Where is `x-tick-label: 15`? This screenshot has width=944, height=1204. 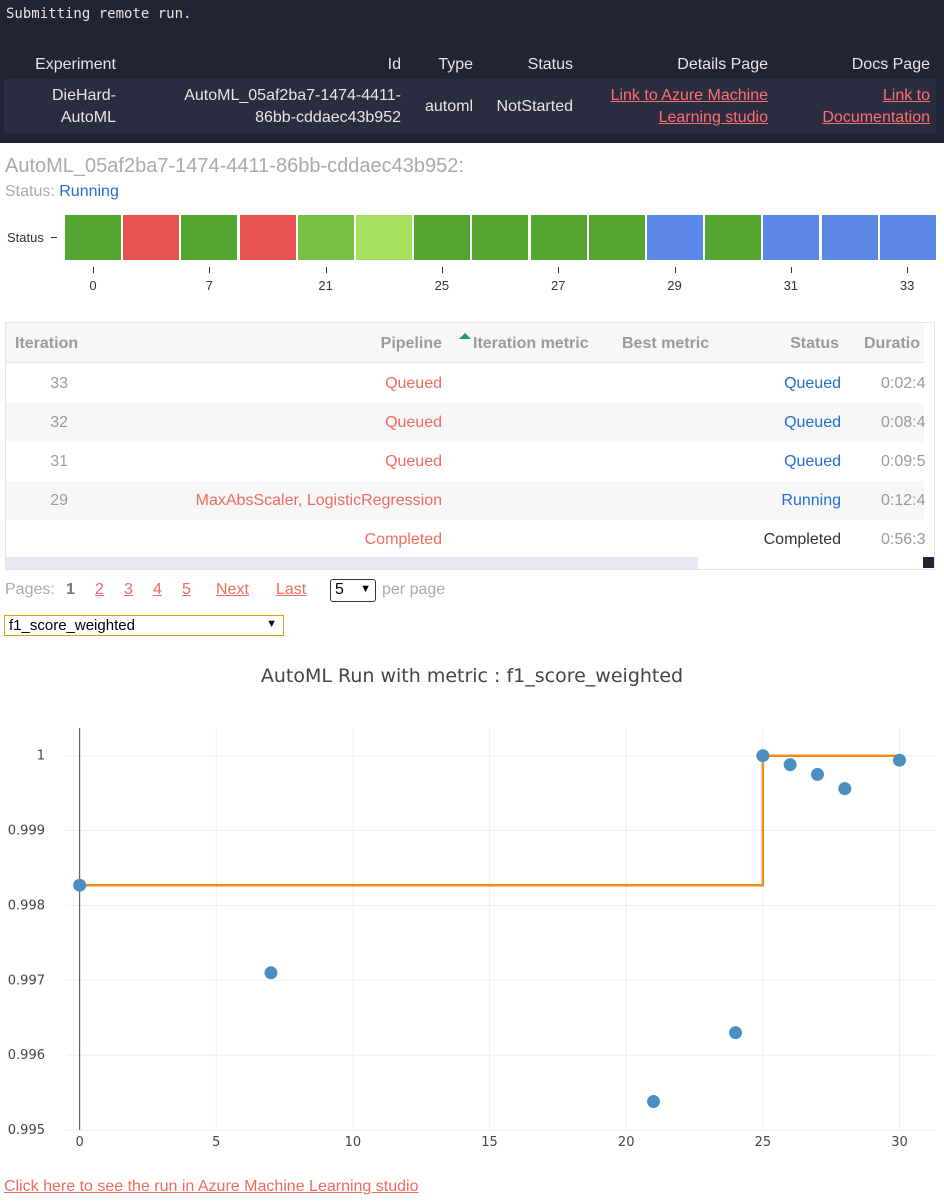
x-tick-label: 15 is located at coordinates (489, 1142).